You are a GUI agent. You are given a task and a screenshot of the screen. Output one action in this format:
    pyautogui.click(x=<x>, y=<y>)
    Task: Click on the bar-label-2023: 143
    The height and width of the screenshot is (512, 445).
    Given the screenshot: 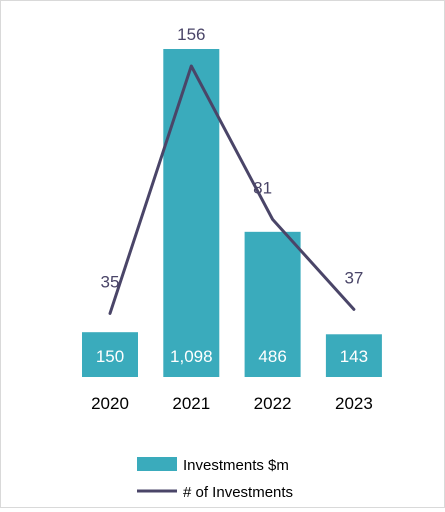 What is the action you would take?
    pyautogui.click(x=354, y=356)
    